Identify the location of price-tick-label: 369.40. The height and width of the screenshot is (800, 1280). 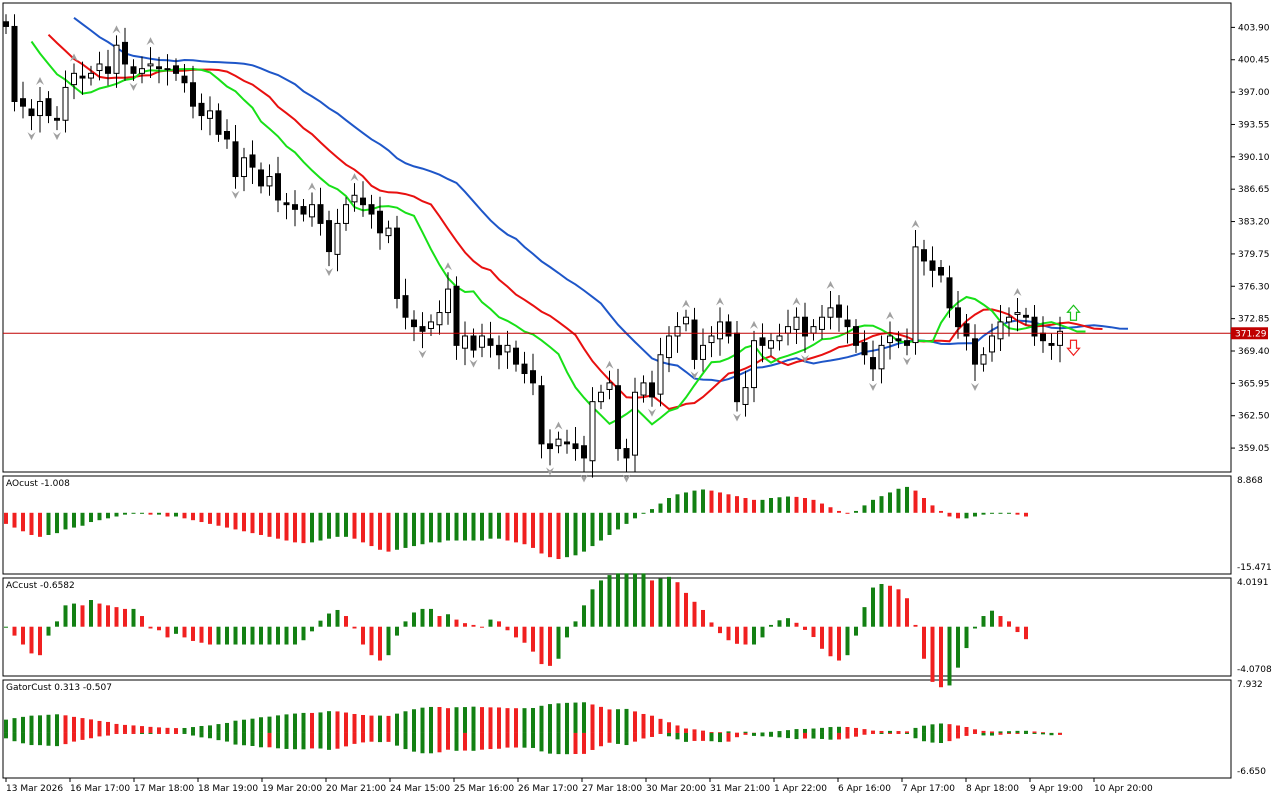
(1254, 352).